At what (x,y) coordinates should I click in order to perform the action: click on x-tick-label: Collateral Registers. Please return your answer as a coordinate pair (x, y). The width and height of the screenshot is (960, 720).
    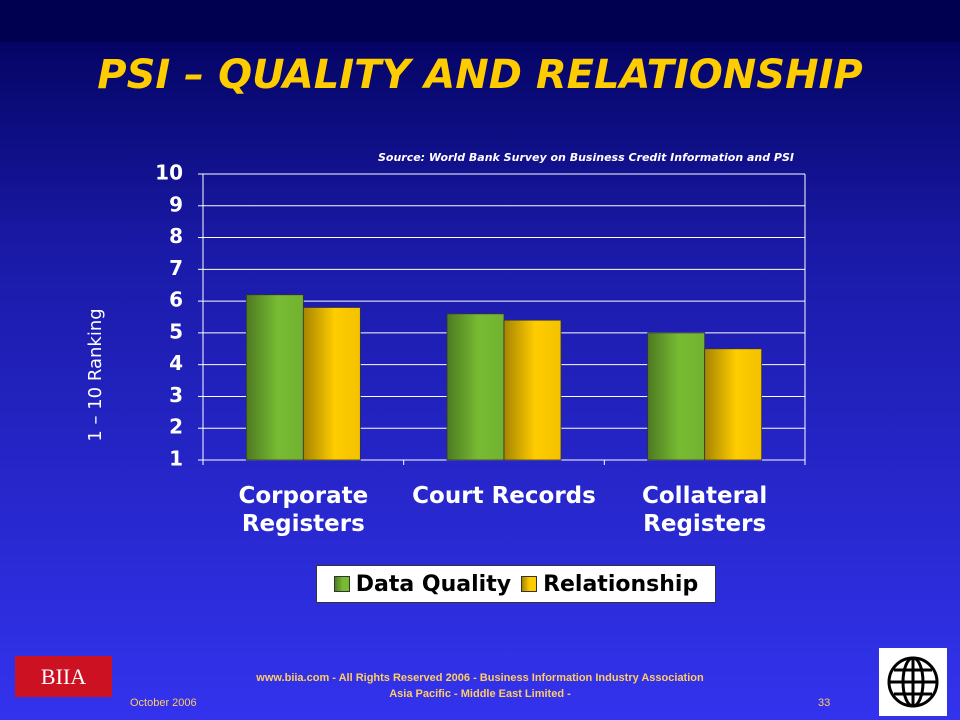
    Looking at the image, I should click on (705, 510).